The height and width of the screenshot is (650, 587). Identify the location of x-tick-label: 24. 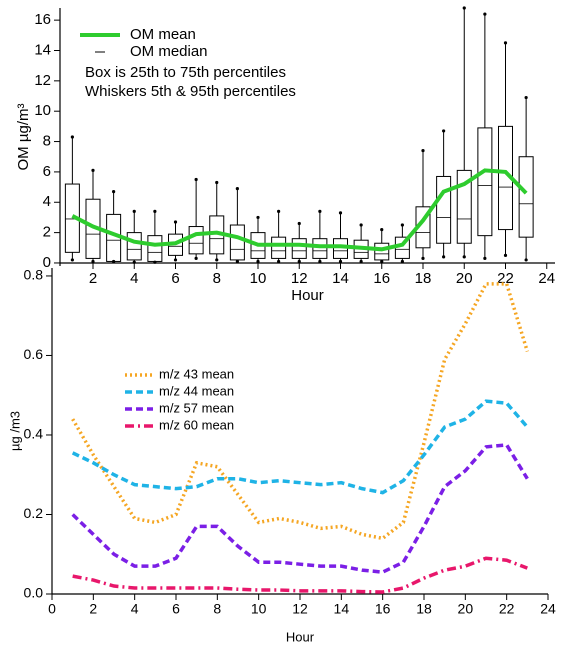
(546, 278).